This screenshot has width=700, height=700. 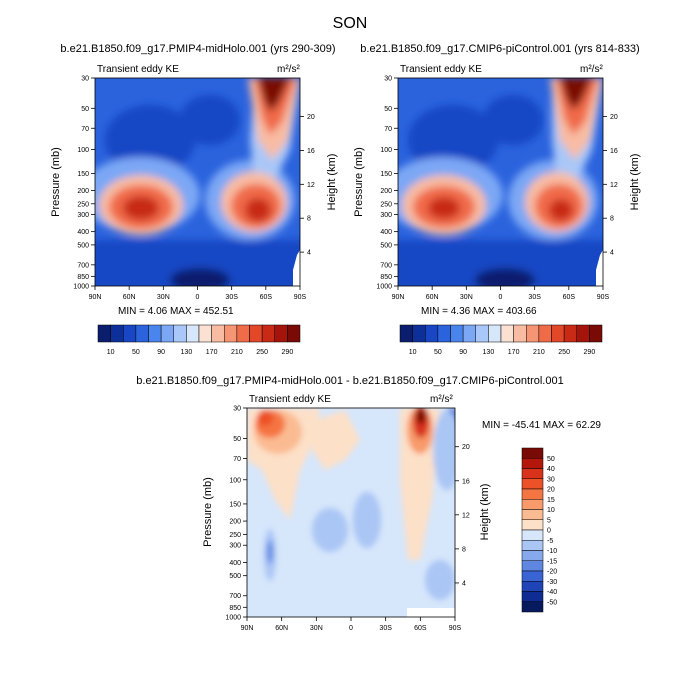 I want to click on diff-positive-sh-plume, so click(x=420, y=484).